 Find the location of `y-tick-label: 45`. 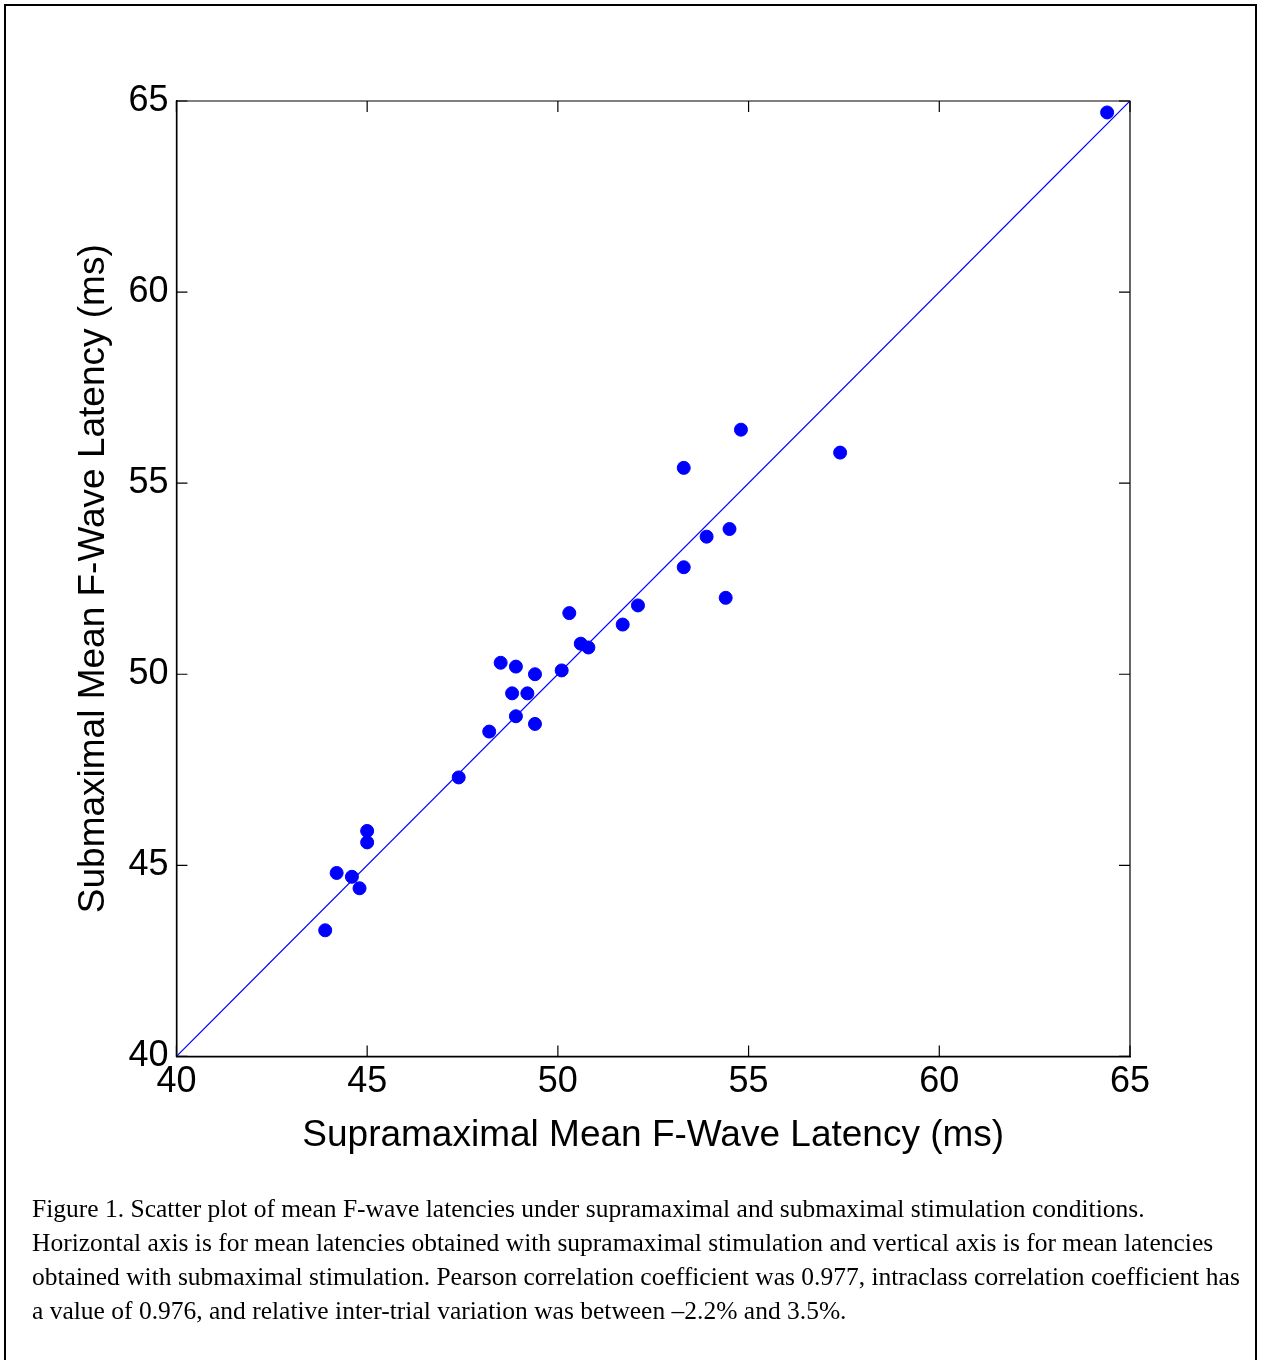

y-tick-label: 45 is located at coordinates (148, 863).